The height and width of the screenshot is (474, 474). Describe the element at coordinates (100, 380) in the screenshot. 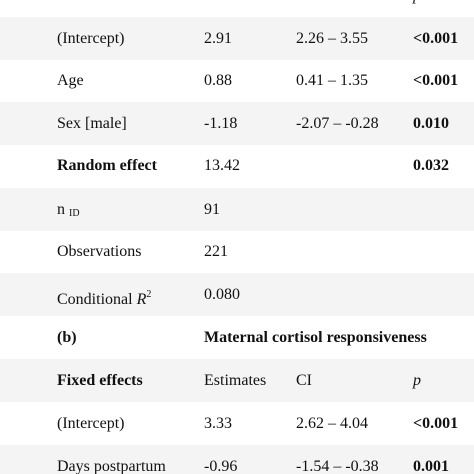

I see `header-label: Fixed effects` at that location.